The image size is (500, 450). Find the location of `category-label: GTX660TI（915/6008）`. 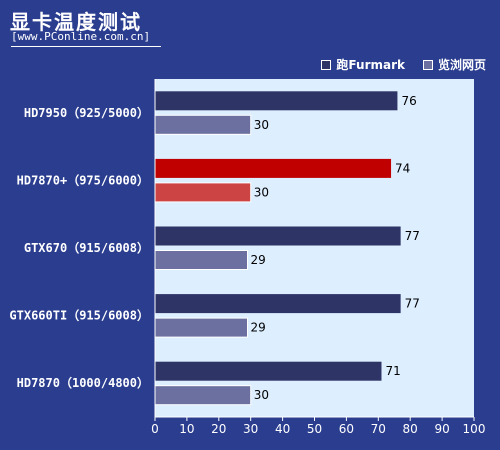

category-label: GTX660TI（915/6008） is located at coordinates (79, 315).